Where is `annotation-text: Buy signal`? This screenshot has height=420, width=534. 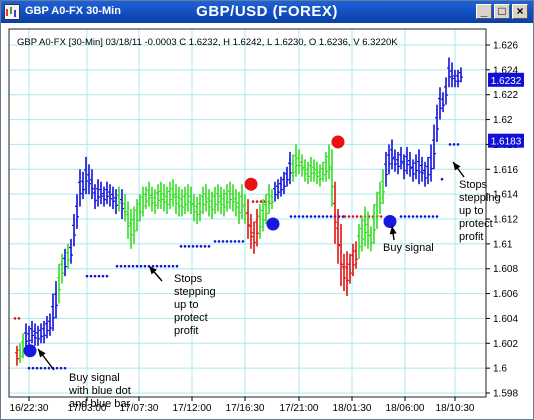 annotation-text: Buy signal is located at coordinates (408, 248).